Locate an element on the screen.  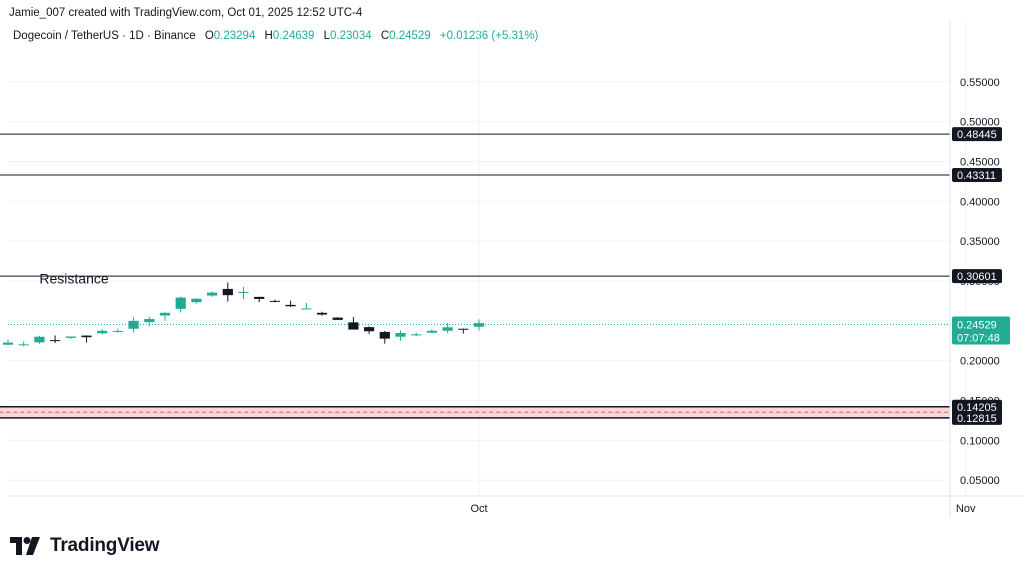
zone-bottom-price-tag is located at coordinates (977, 417).